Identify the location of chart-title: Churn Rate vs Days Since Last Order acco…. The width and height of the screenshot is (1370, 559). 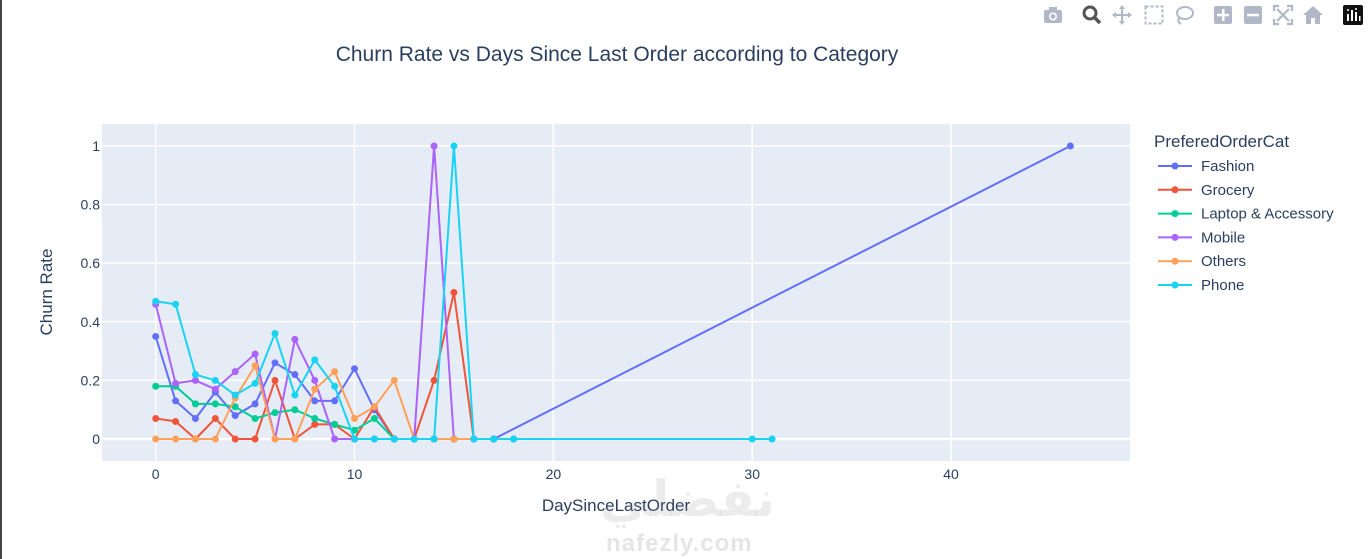
(617, 54).